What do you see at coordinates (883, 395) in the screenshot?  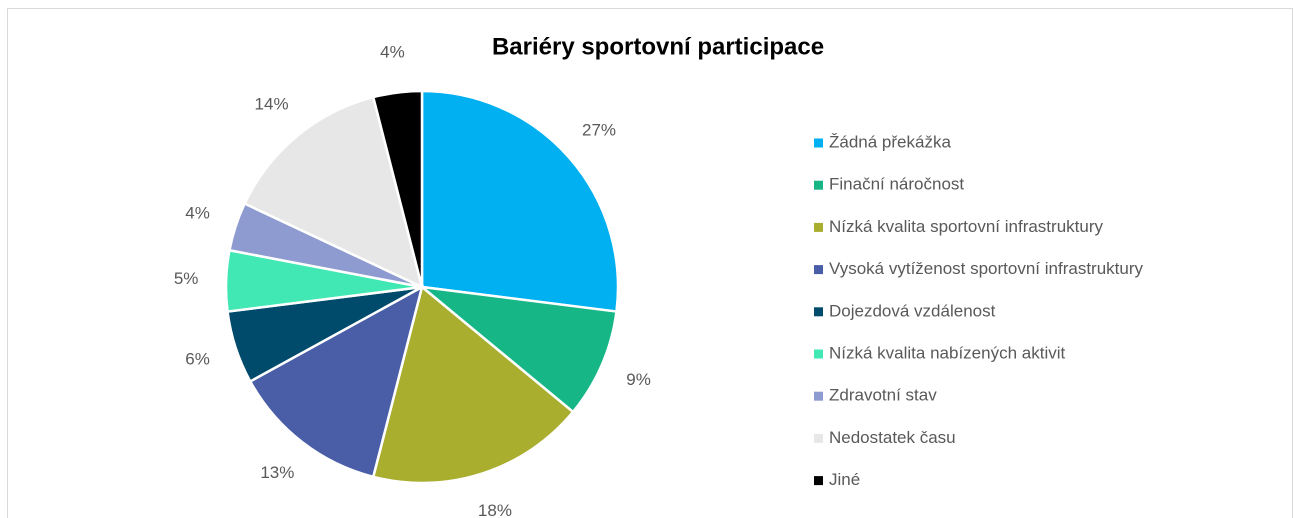 I see `legend-label: Zdravotní stav` at bounding box center [883, 395].